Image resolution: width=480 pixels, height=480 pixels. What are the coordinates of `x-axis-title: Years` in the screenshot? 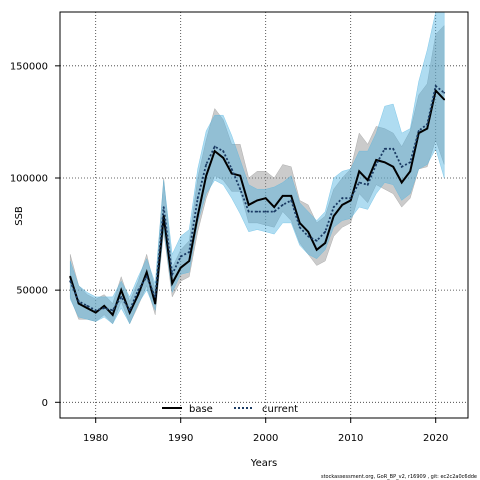 It's located at (263, 463).